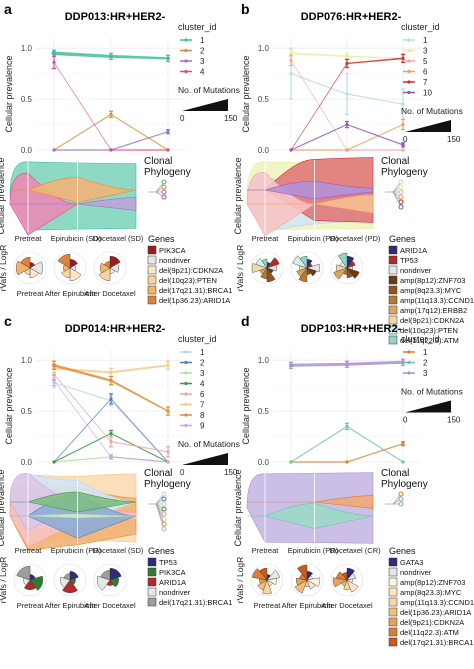 This screenshot has width=474, height=669. I want to click on legend-label: 6, so click(425, 72).